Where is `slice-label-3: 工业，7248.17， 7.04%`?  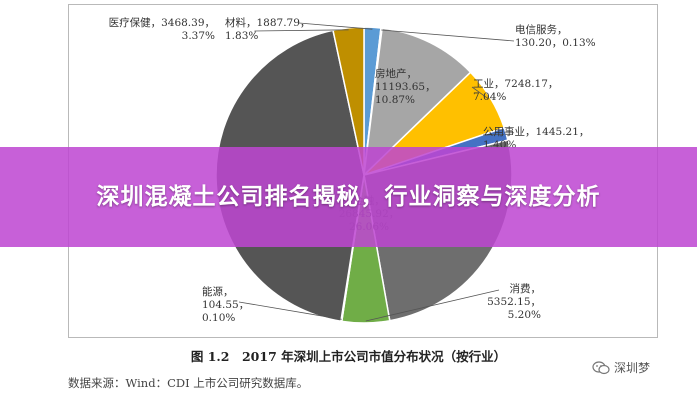 slice-label-3: 工业，7248.17， 7.04% is located at coordinates (515, 90).